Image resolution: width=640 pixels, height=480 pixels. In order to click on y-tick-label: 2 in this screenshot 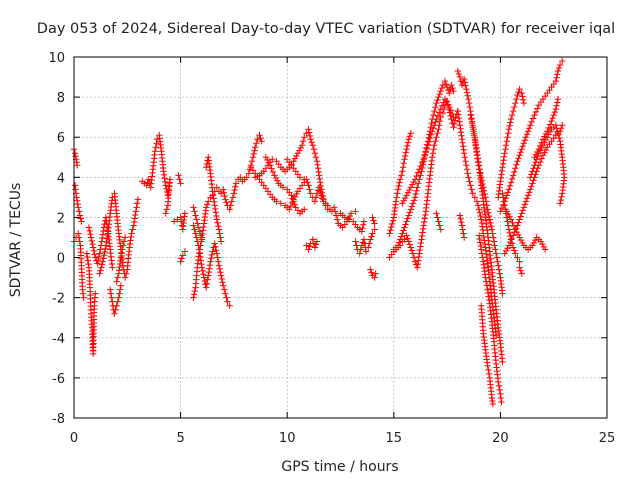, I will do `click(61, 218)`.